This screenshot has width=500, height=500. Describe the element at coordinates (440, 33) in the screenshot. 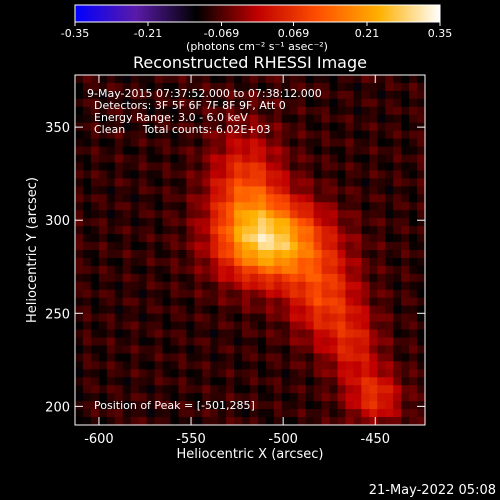

I see `colorbar-tick-label: 0.35` at that location.